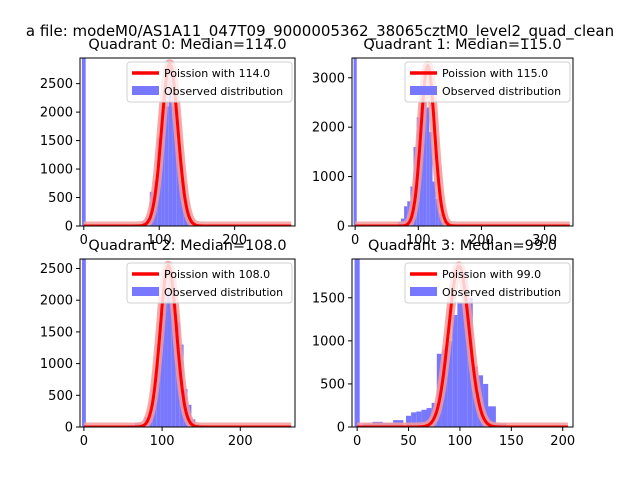  Describe the element at coordinates (223, 292) in the screenshot. I see `quadrant-2-legend-hist-label: Observed distribution` at that location.